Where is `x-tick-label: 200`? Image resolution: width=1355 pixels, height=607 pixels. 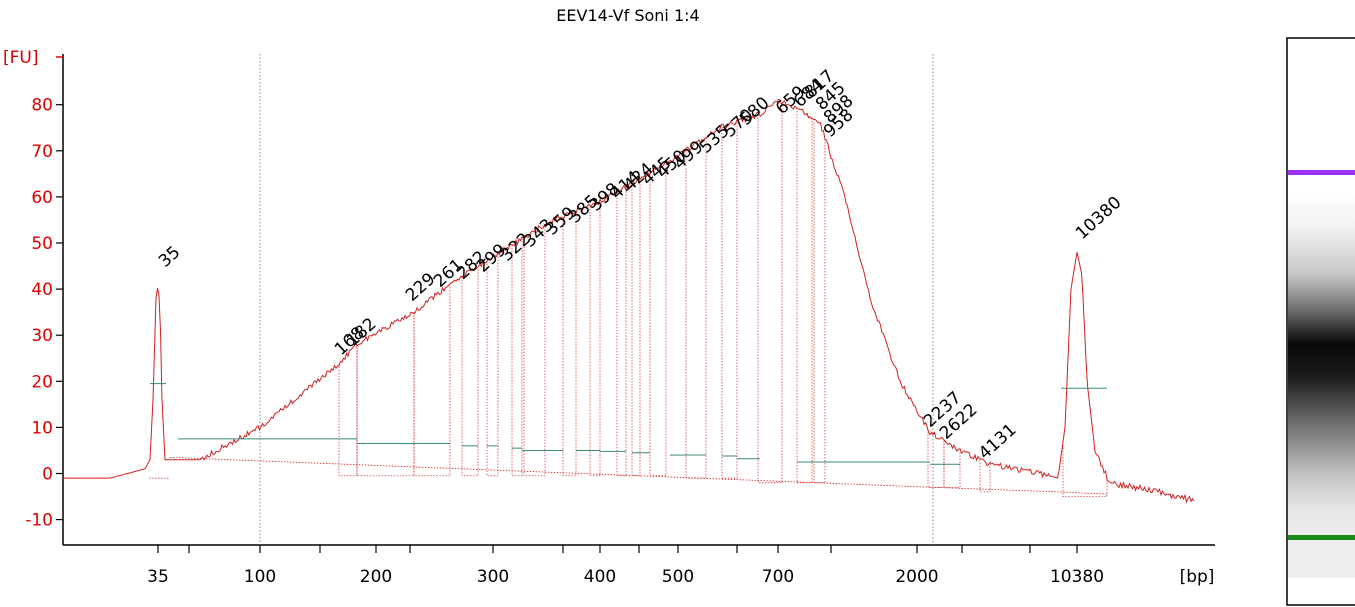 x-tick-label: 200 is located at coordinates (376, 577).